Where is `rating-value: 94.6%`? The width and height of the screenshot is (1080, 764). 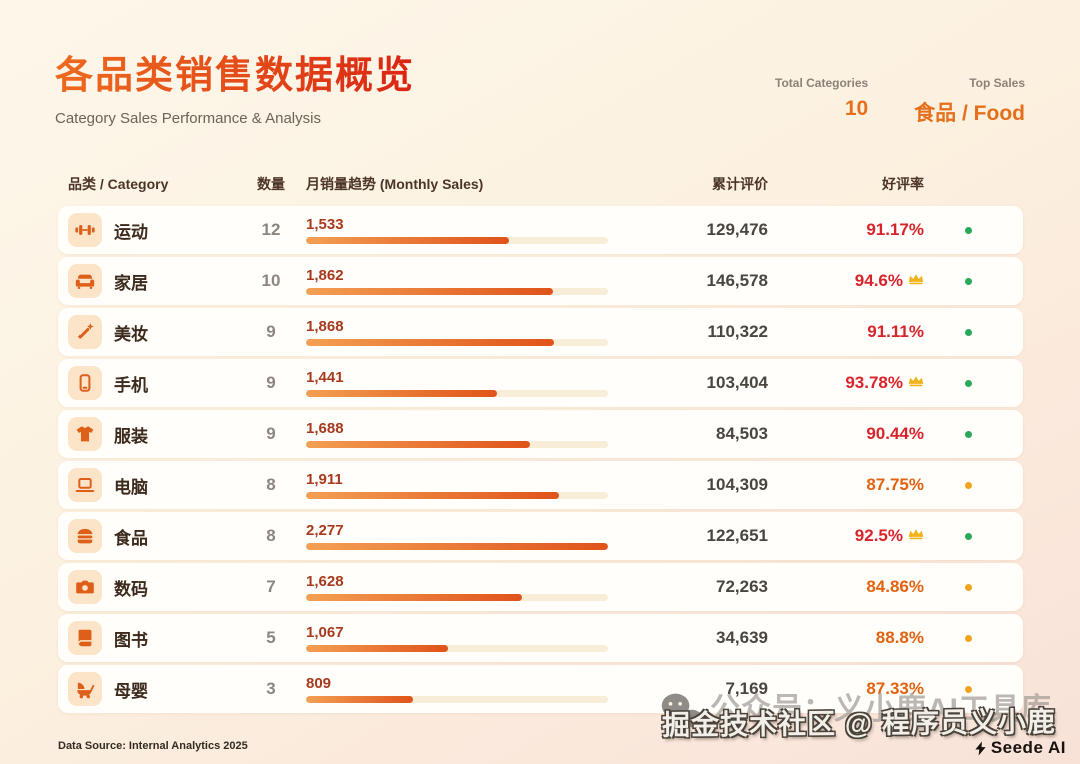 rating-value: 94.6% is located at coordinates (878, 280).